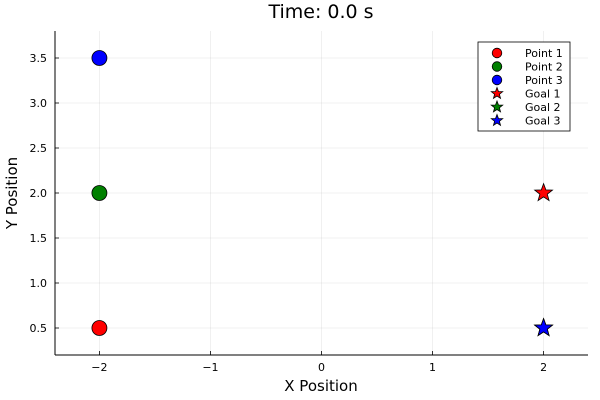 This screenshot has height=400, width=600. I want to click on x-tick-label: 0, so click(321, 367).